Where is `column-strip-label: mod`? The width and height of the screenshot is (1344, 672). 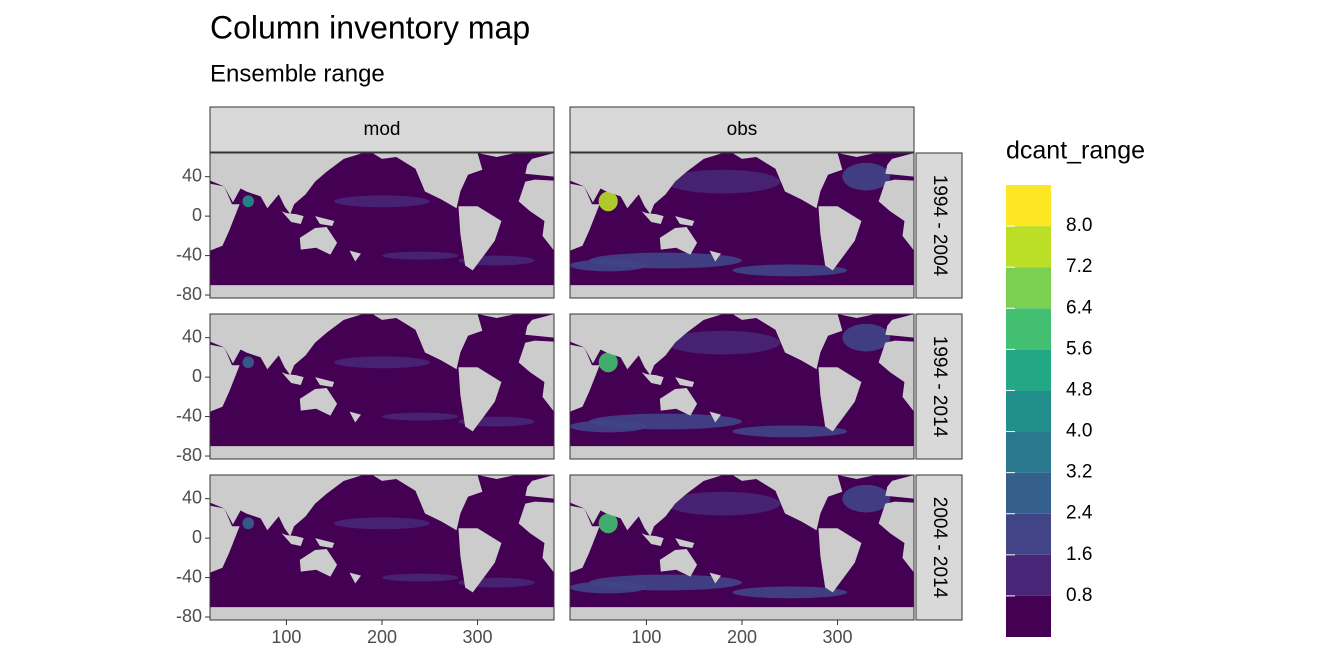 column-strip-label: mod is located at coordinates (382, 129).